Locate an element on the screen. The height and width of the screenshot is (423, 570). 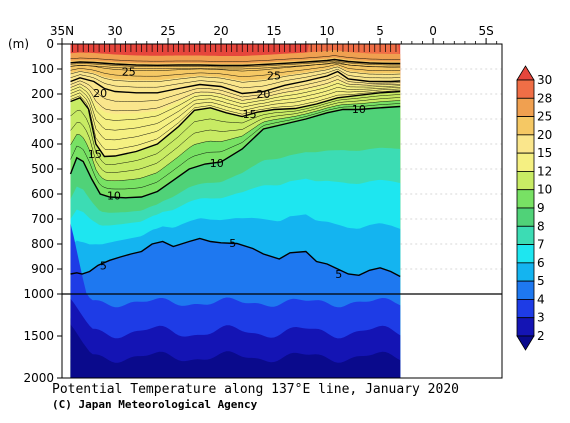
y-tick-label: 600 is located at coordinates (42, 194).